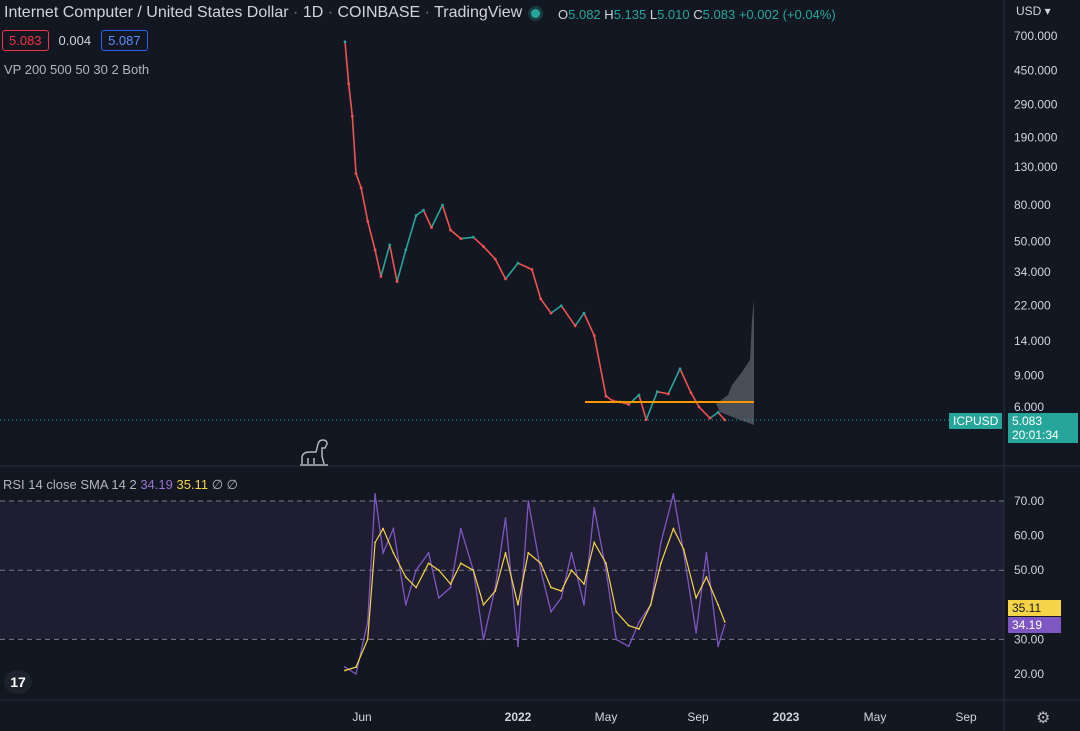  I want to click on rsi-tick-label: 20.00, so click(1029, 674).